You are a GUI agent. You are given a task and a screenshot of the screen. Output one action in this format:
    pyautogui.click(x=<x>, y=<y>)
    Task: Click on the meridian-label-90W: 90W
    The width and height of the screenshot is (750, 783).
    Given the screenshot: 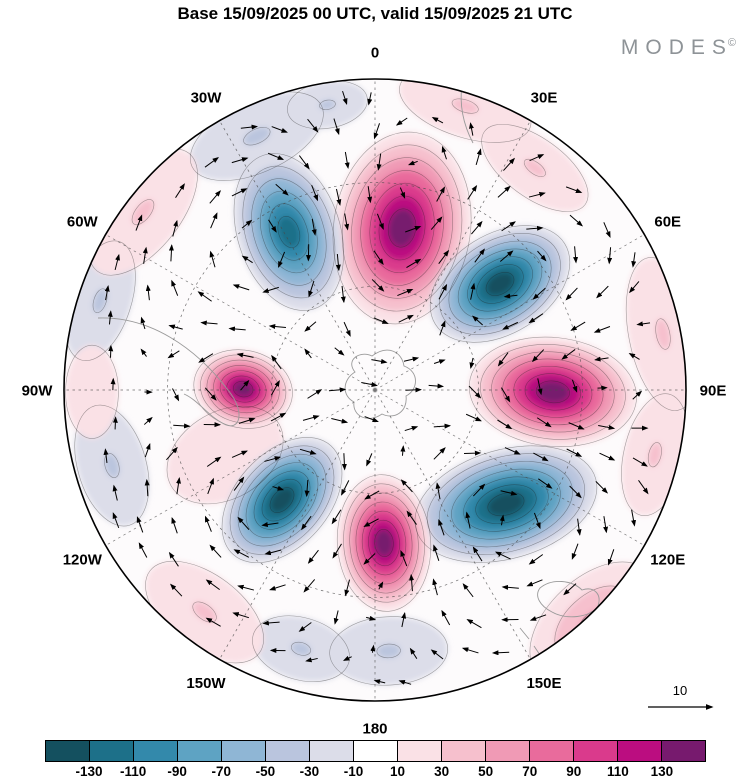 What is the action you would take?
    pyautogui.click(x=38, y=390)
    